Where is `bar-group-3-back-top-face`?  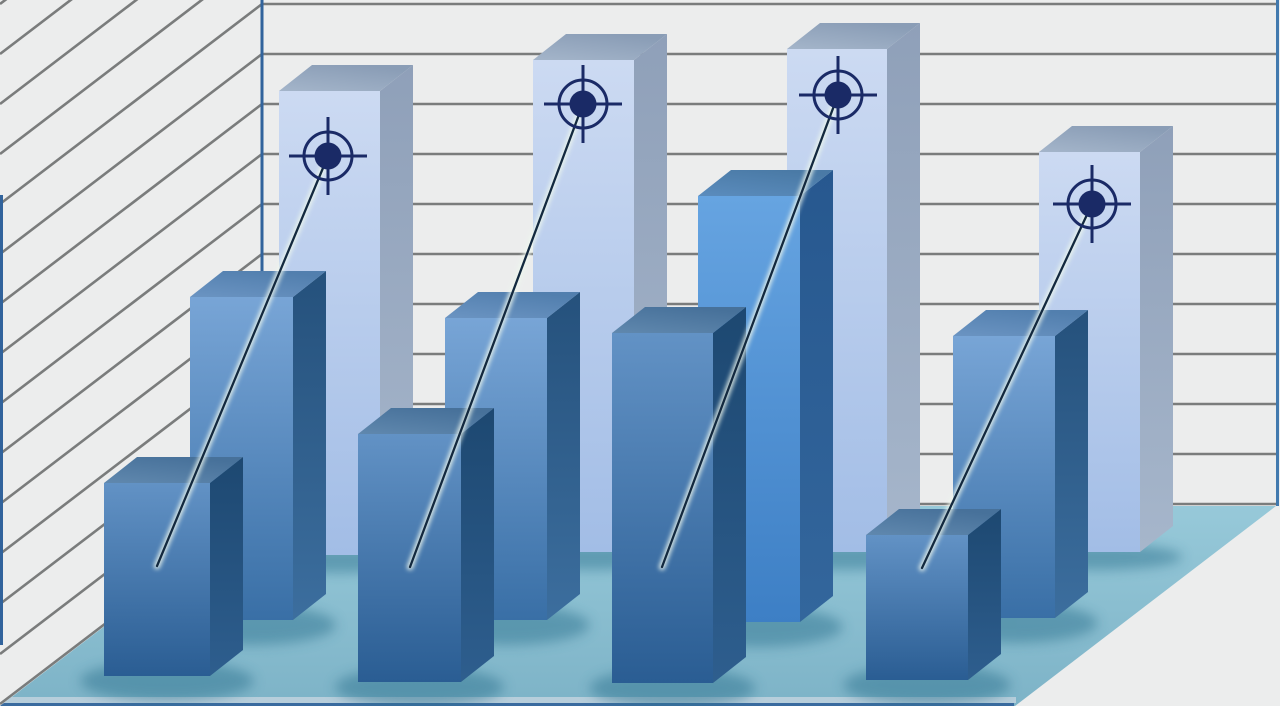
bar-group-3-back-top-face is located at coordinates (853, 36).